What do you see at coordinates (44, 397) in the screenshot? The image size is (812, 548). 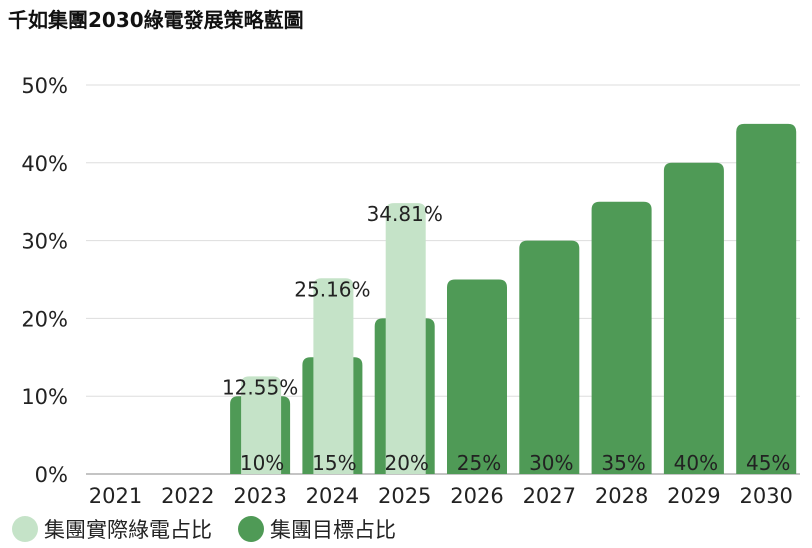 I see `y-tick-label: 10%` at bounding box center [44, 397].